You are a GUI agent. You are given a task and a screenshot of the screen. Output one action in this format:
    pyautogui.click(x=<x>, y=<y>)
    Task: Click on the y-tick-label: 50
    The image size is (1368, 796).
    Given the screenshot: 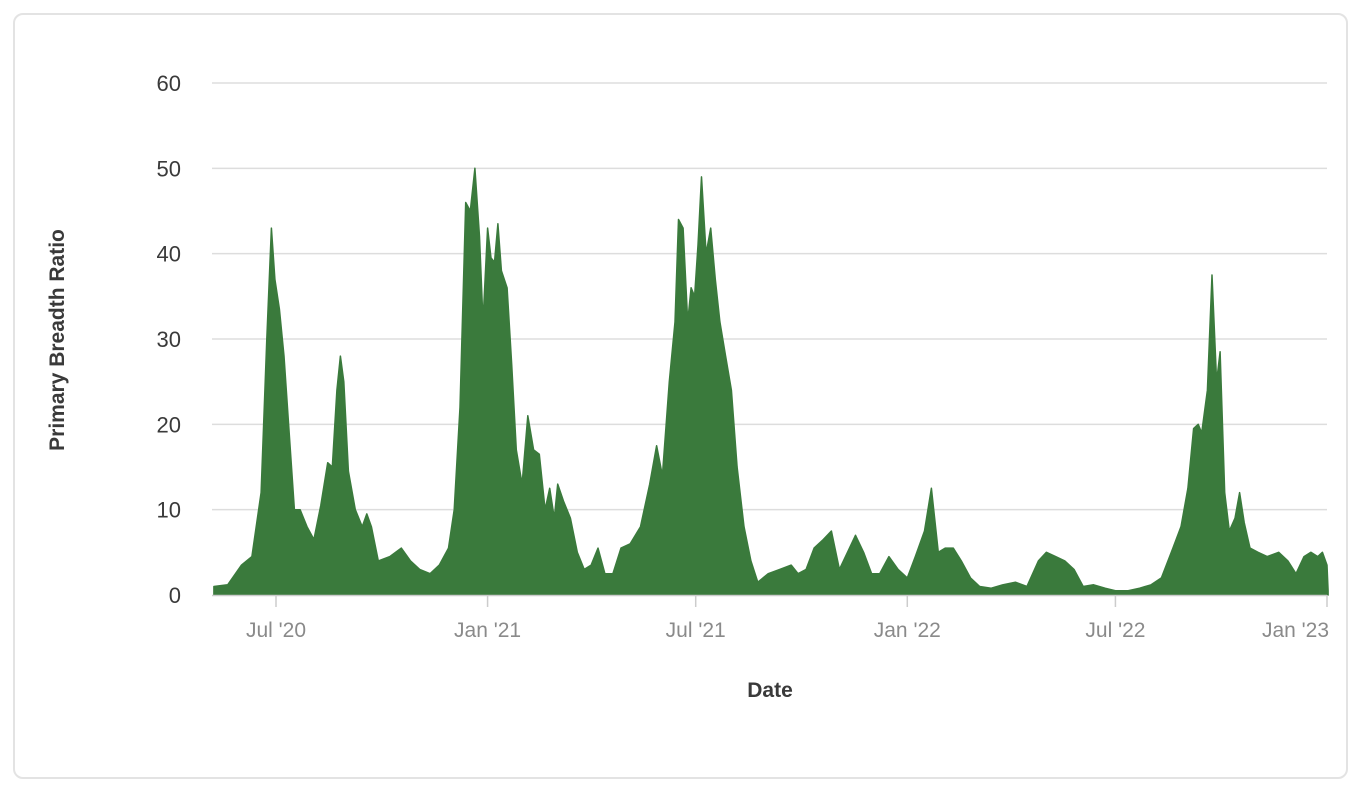 What is the action you would take?
    pyautogui.click(x=169, y=168)
    